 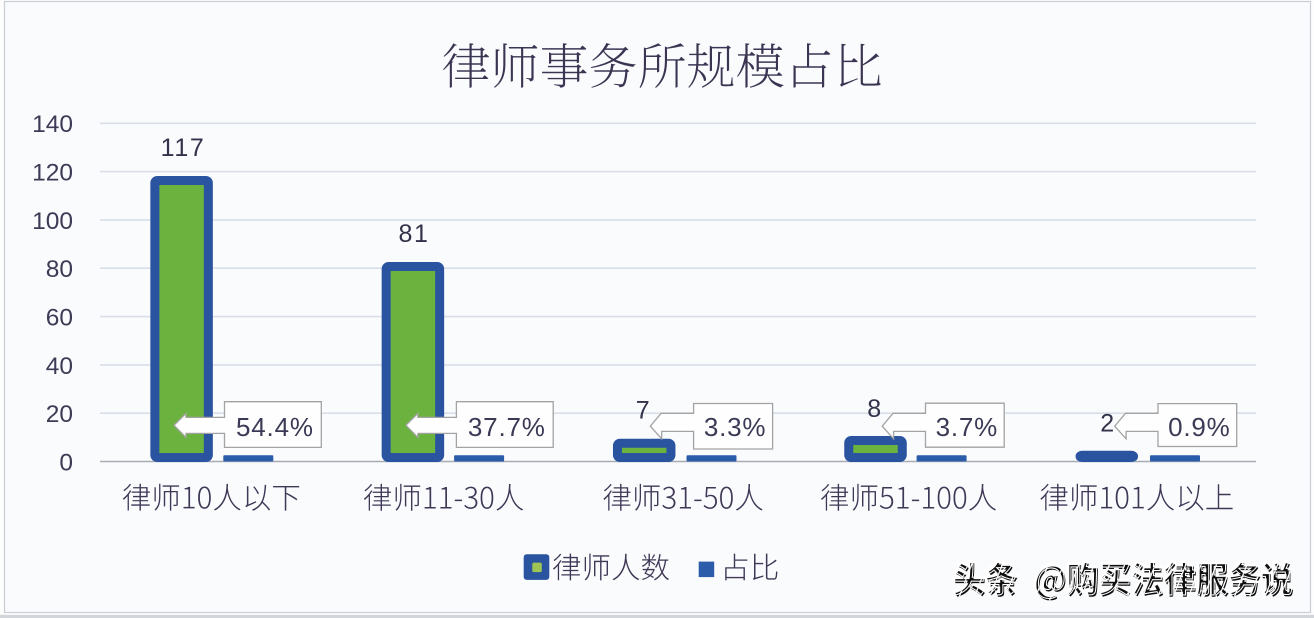 I want to click on svg-text: 20, so click(x=59, y=414).